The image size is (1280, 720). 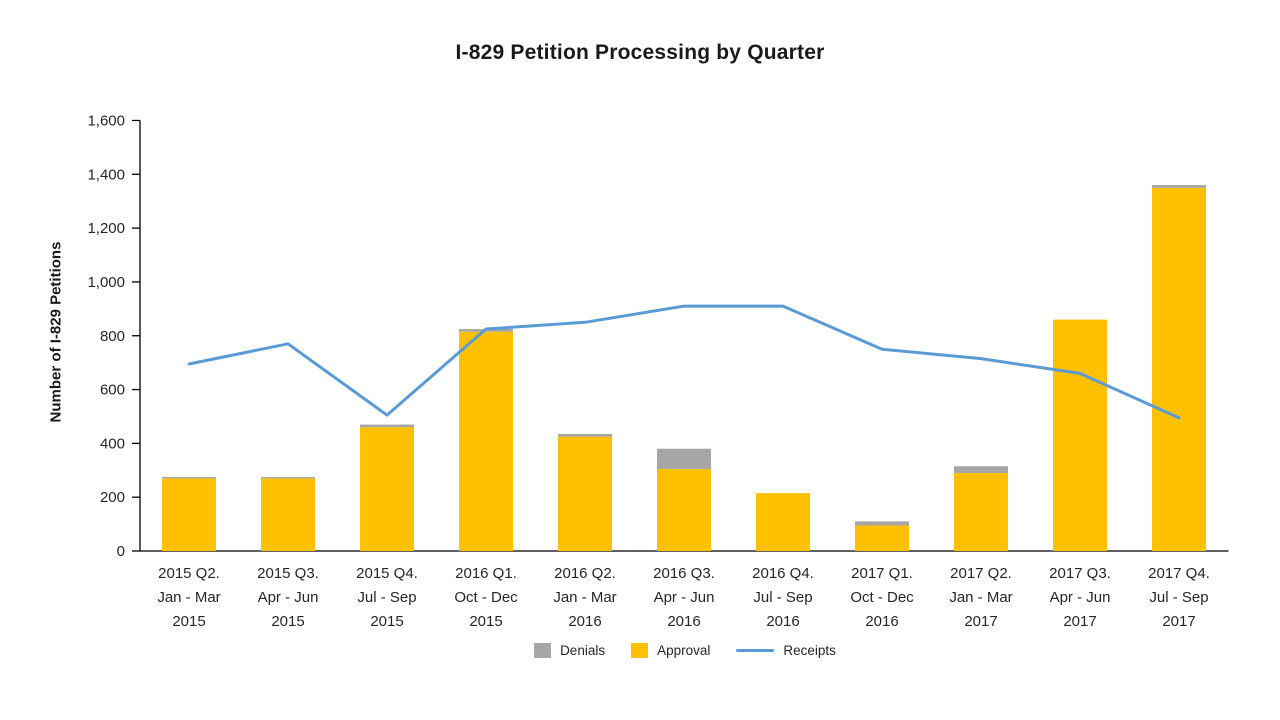 What do you see at coordinates (106, 282) in the screenshot?
I see `y-tick-label: 1,000` at bounding box center [106, 282].